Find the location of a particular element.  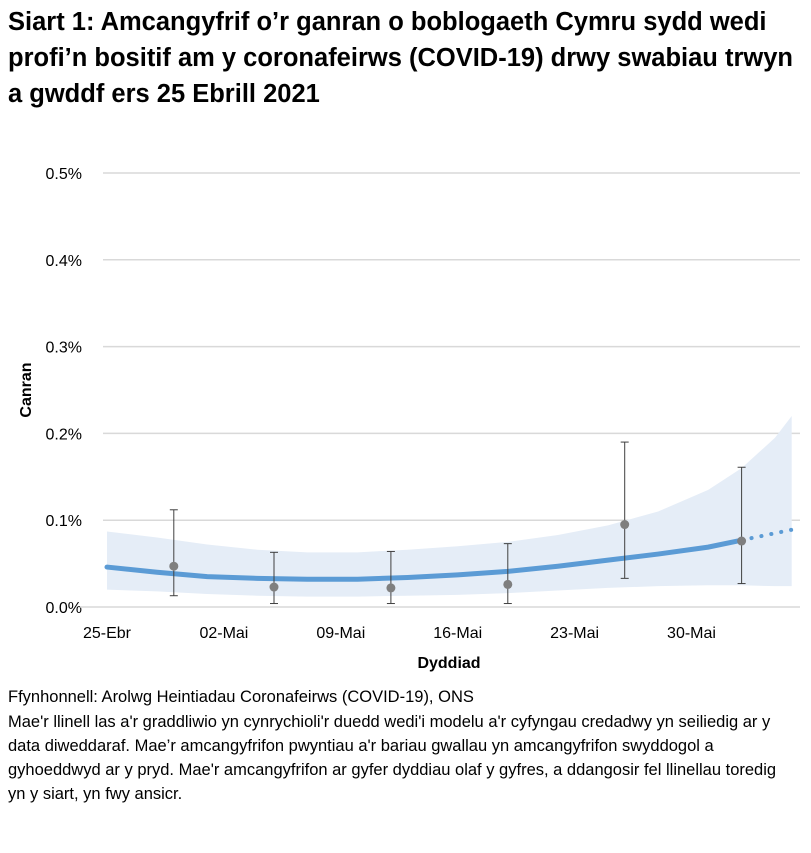

x-tick-label: 25-Ebr is located at coordinates (107, 633).